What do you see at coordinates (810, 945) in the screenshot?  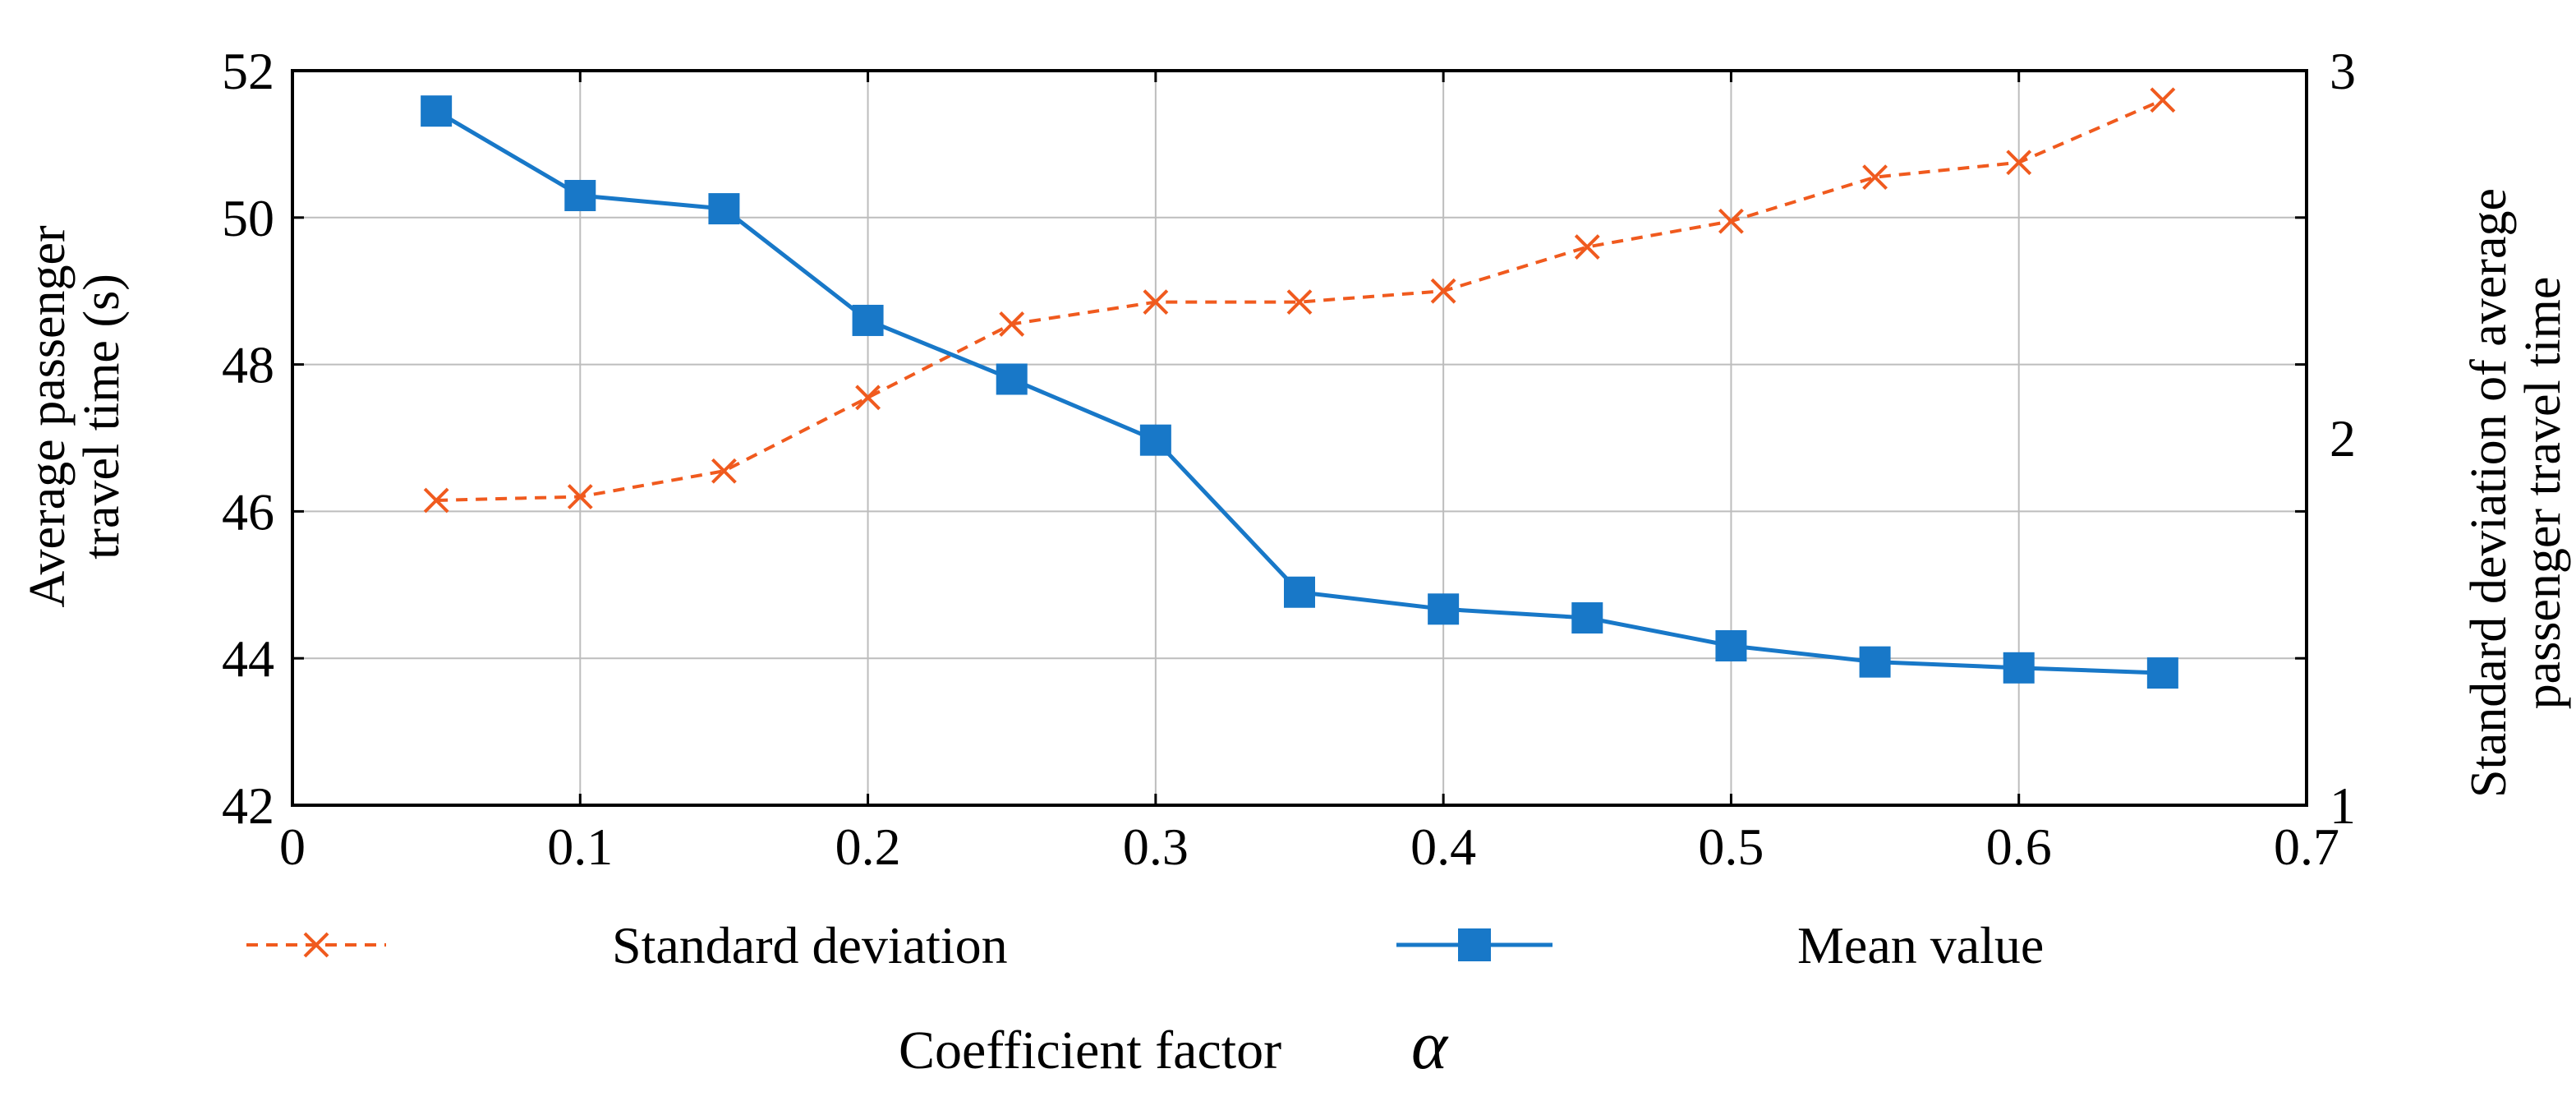 I see `legend-label-standard-deviation: Standard deviation` at bounding box center [810, 945].